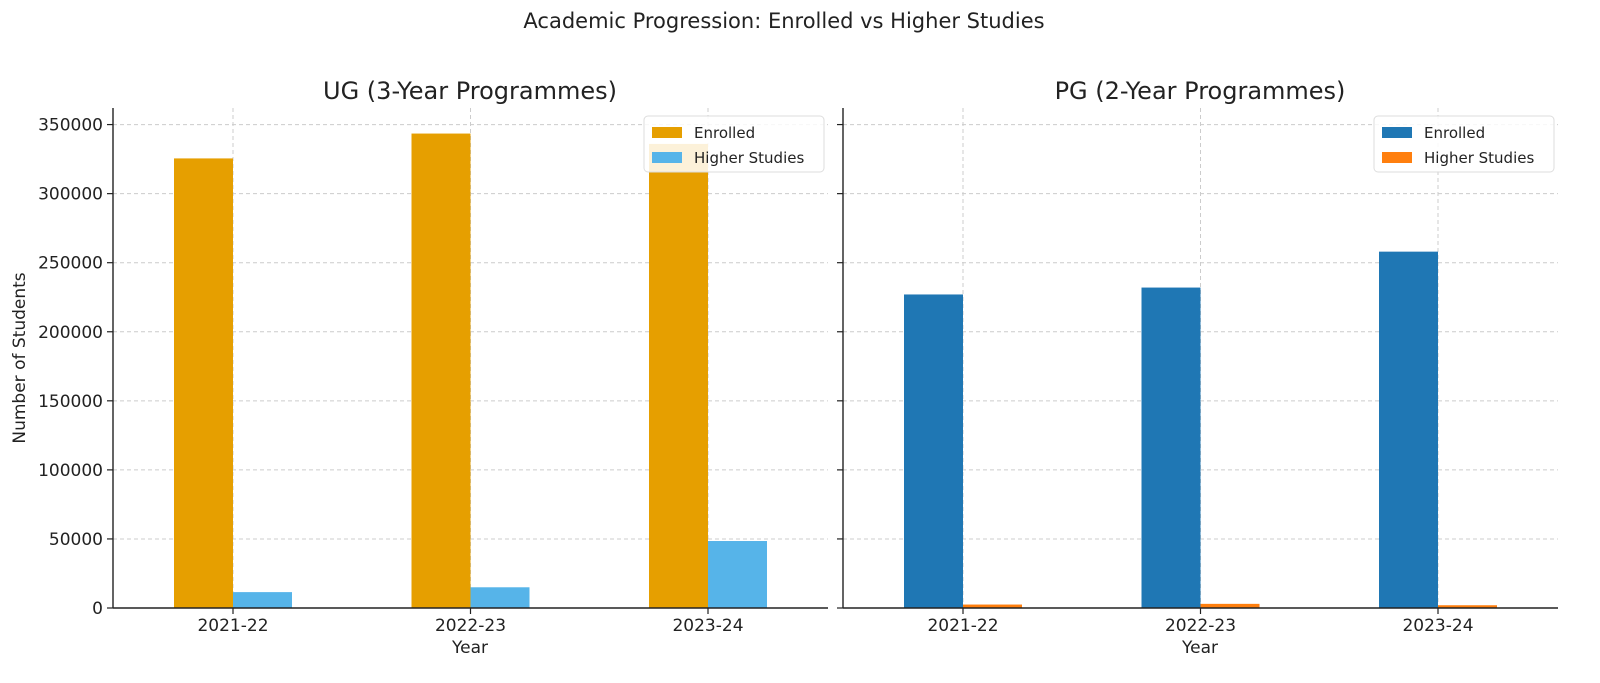 This screenshot has height=683, width=1600. Describe the element at coordinates (500, 574) in the screenshot. I see `ug-series-higher-studies` at that location.